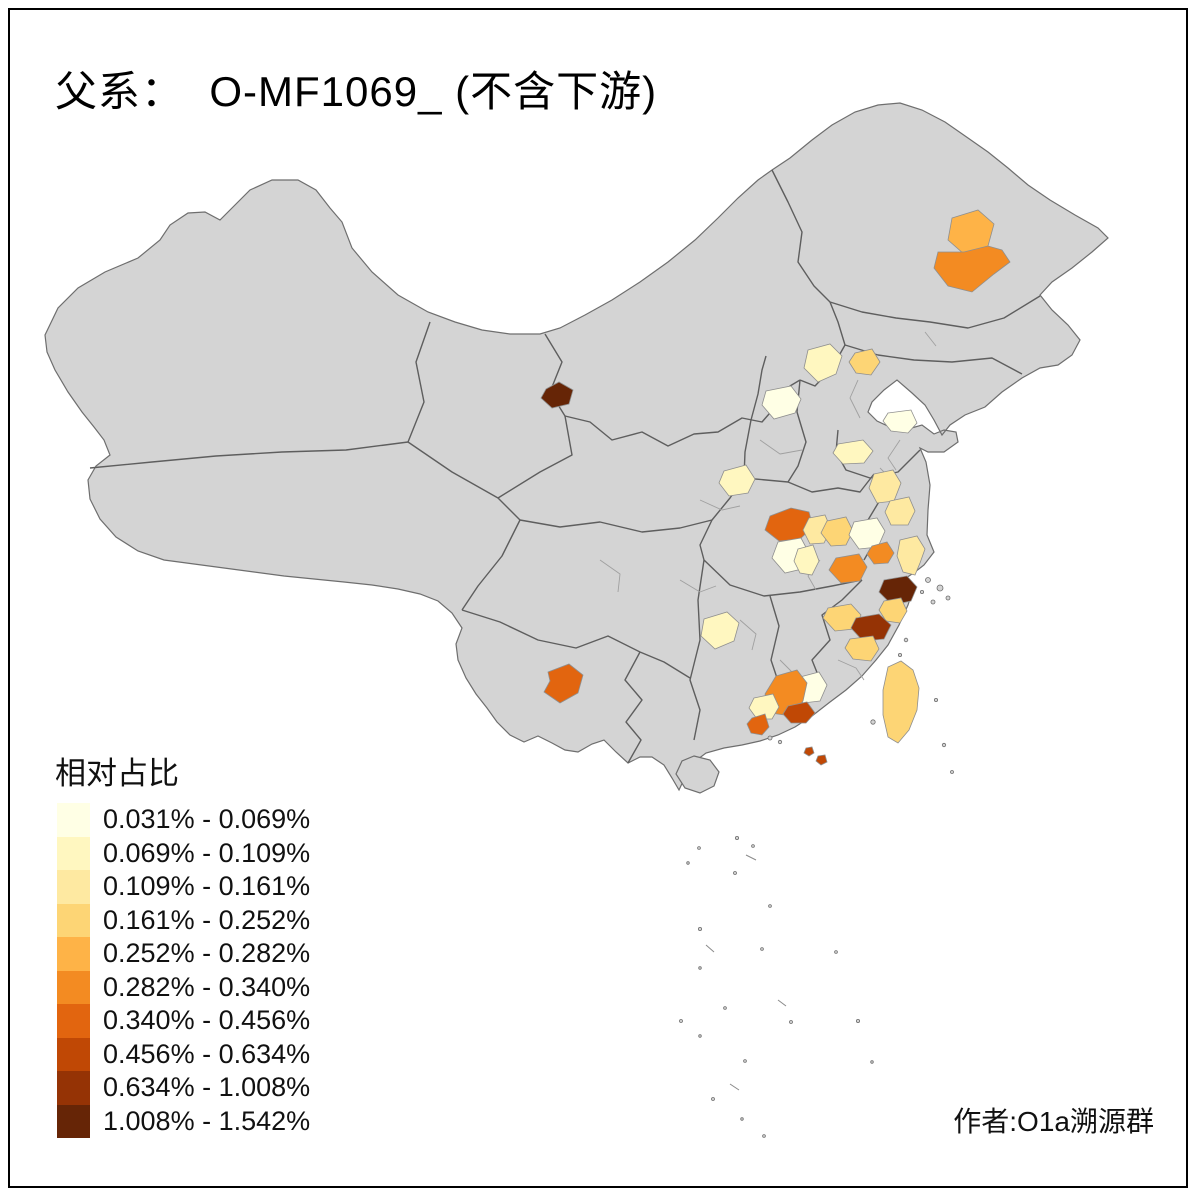 This screenshot has width=1200, height=1200. Describe the element at coordinates (207, 1053) in the screenshot. I see `legend-label: 0.456% - 0.634%` at that location.